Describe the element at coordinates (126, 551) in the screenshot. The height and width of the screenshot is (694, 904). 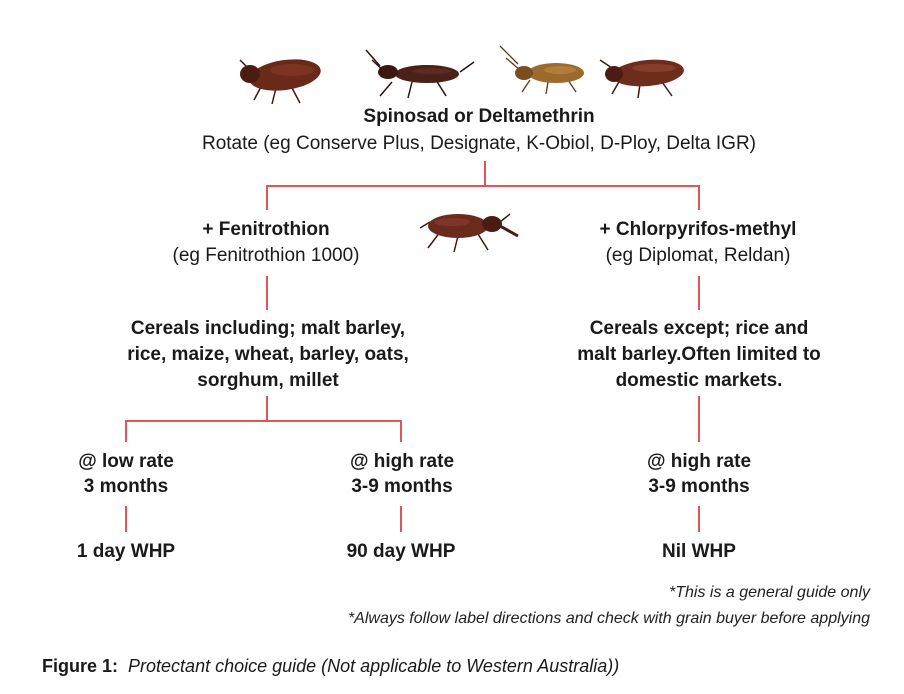
I see `whp-1-day: 1 day WHP` at that location.